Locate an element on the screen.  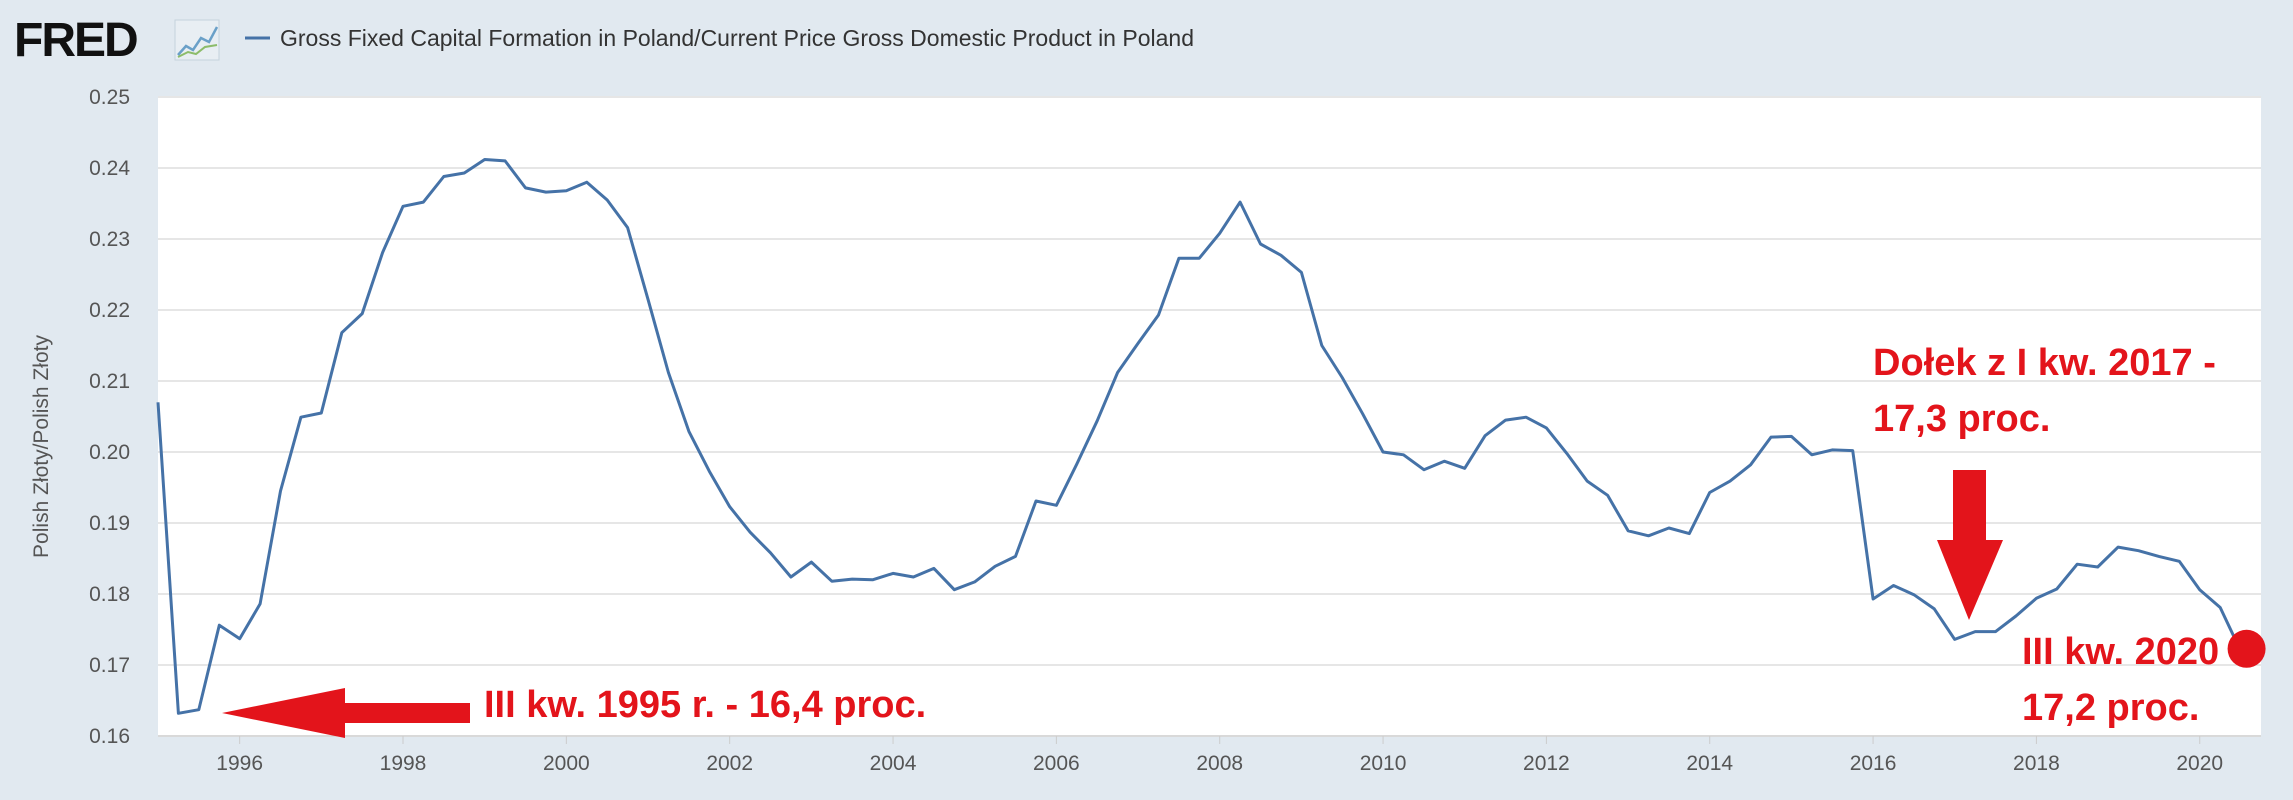
fred-logo: FRED is located at coordinates (76, 40).